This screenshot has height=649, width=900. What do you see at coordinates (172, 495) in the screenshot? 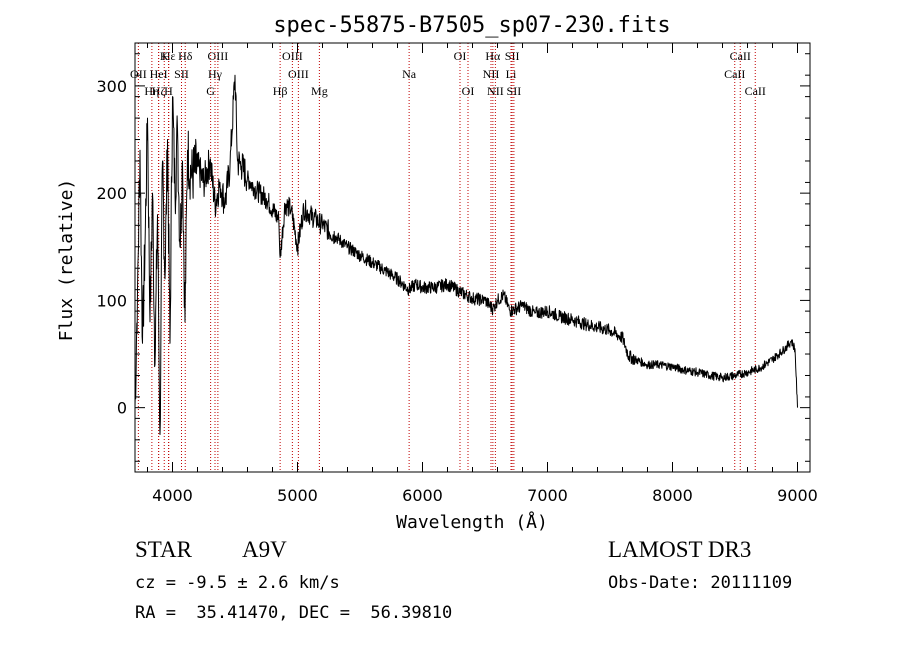
I see `x-tick-label: 4000` at bounding box center [172, 495].